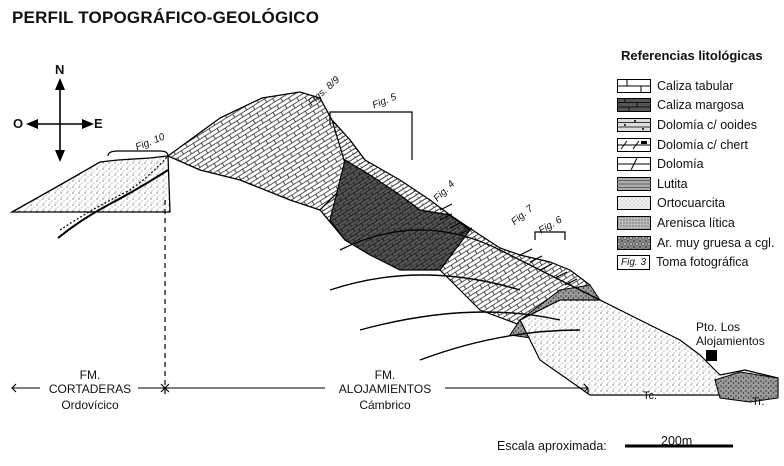 The height and width of the screenshot is (466, 784). Describe the element at coordinates (634, 144) in the screenshot. I see `dolomia-chert-swatch-icon` at that location.